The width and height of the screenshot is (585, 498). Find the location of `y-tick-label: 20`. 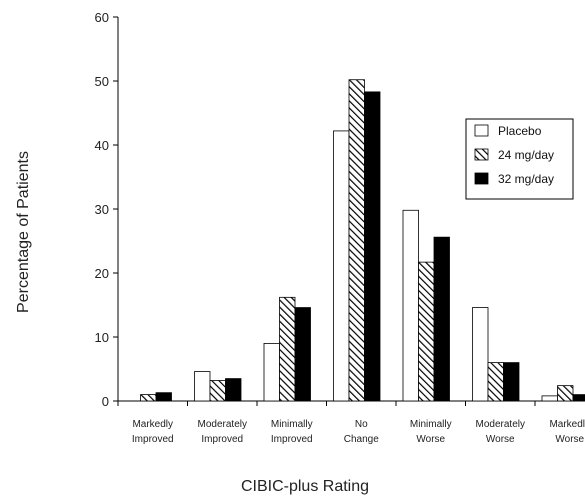

y-tick-label: 20 is located at coordinates (102, 273).